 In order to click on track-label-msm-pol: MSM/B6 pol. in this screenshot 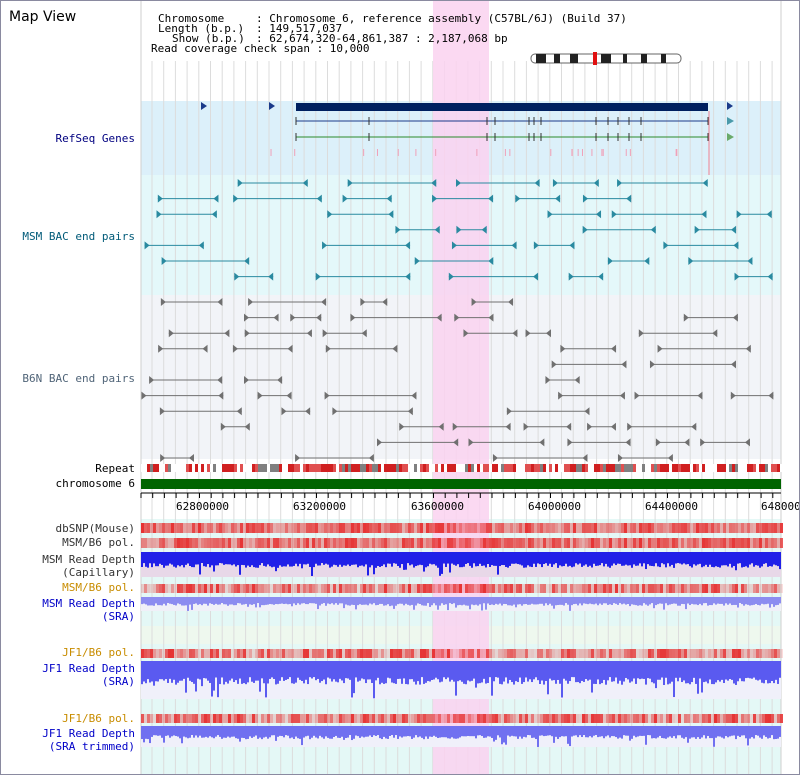, I will do `click(98, 542)`.